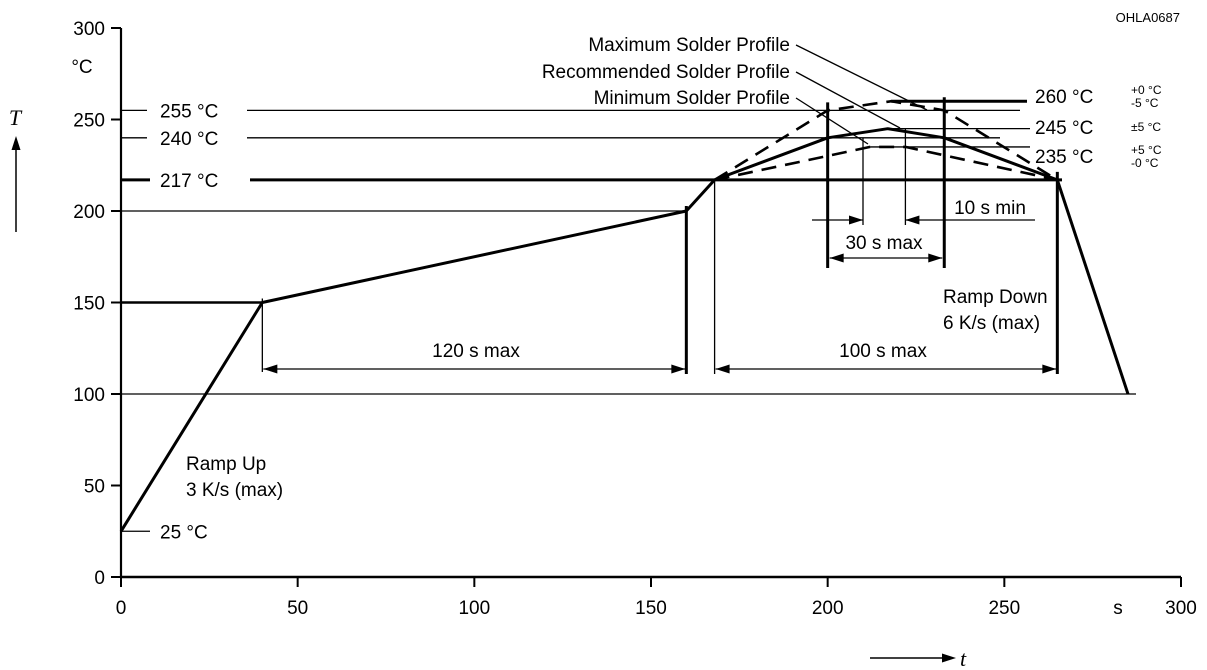  Describe the element at coordinates (189, 181) in the screenshot. I see `ref-label-217: 217 °C` at that location.